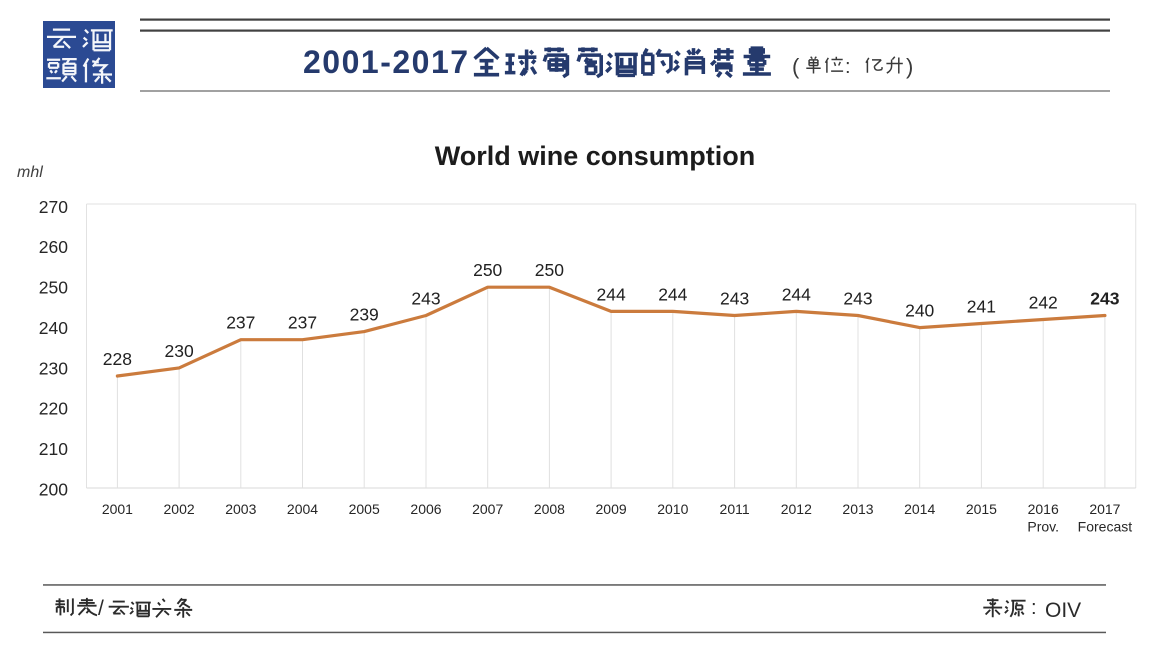 The image size is (1152, 648). What do you see at coordinates (549, 509) in the screenshot?
I see `svg-text: 2008` at bounding box center [549, 509].